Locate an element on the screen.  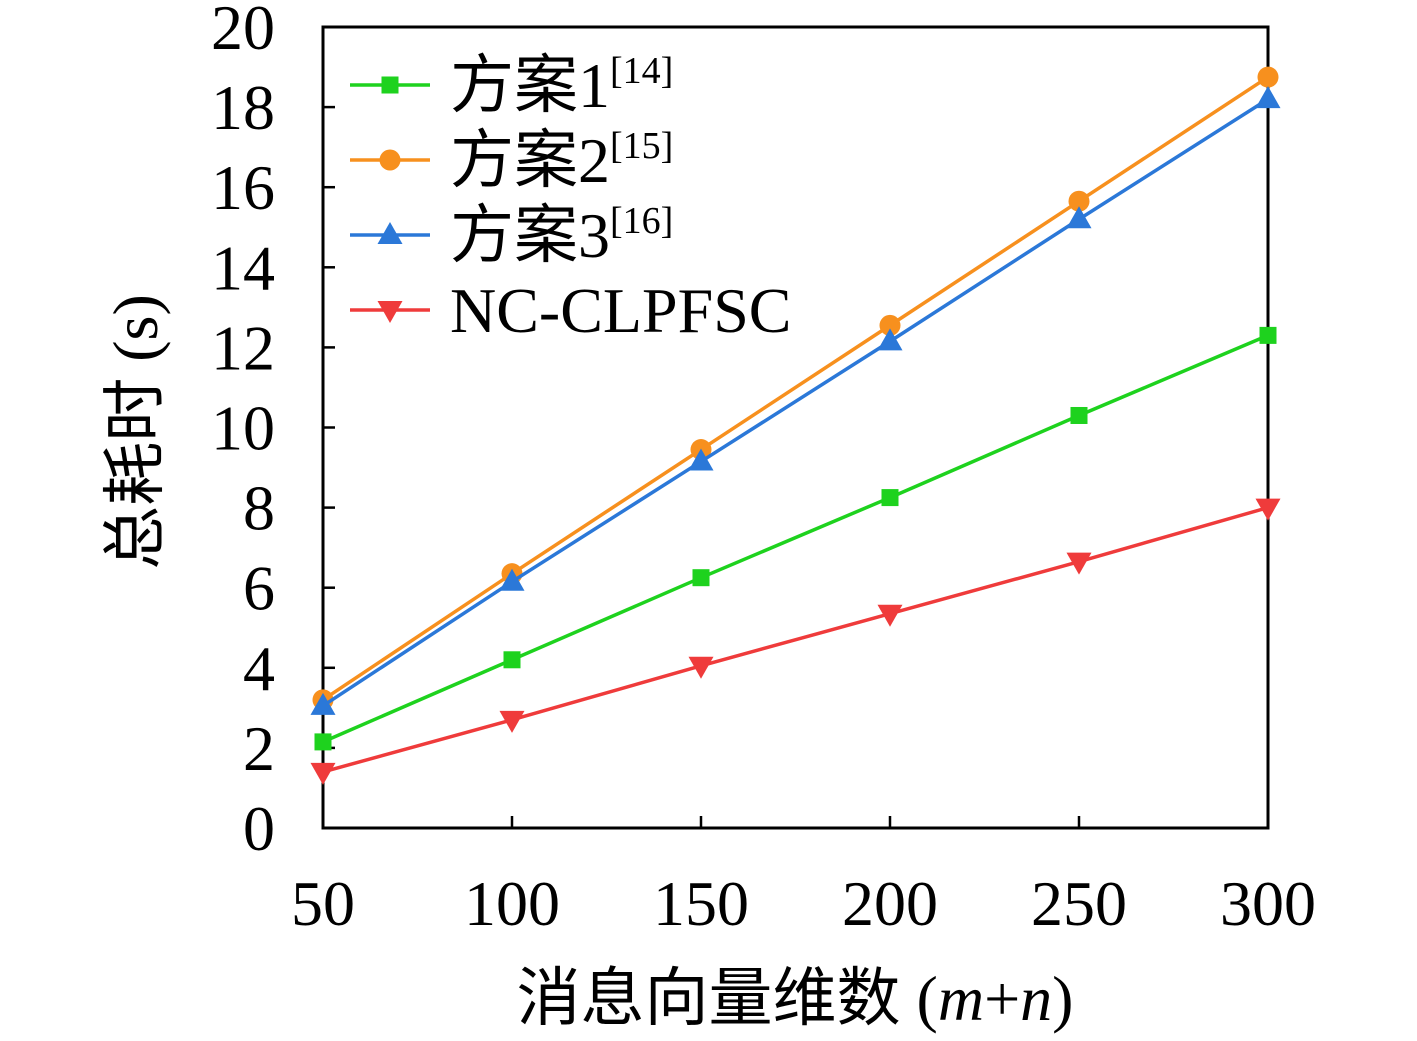
legend-reference: [14] is located at coordinates (641, 71).